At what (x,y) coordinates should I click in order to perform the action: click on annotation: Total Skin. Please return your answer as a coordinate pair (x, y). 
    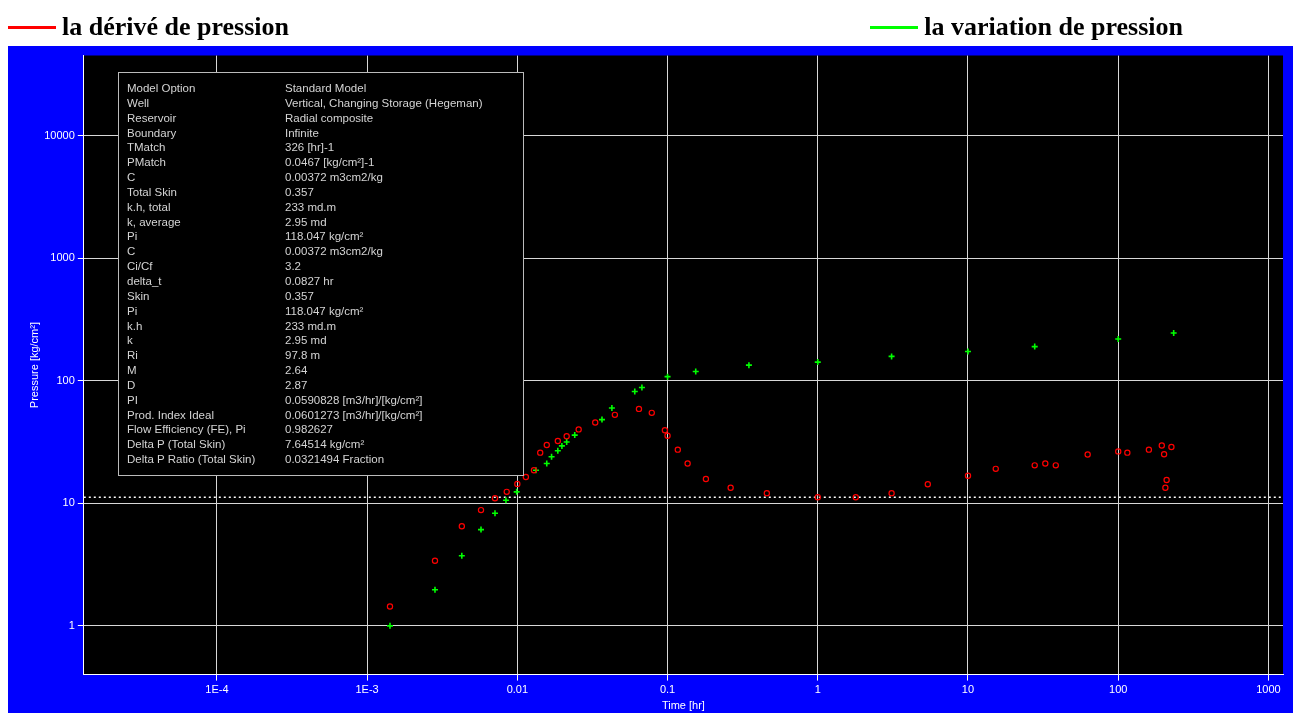
    Looking at the image, I should click on (152, 192).